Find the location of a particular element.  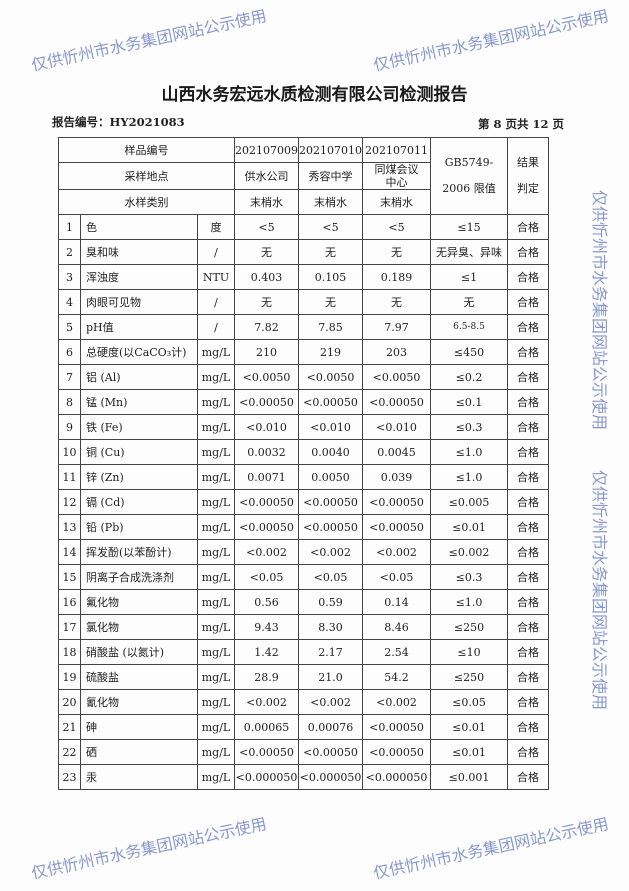

item-no: 7 is located at coordinates (69, 377).